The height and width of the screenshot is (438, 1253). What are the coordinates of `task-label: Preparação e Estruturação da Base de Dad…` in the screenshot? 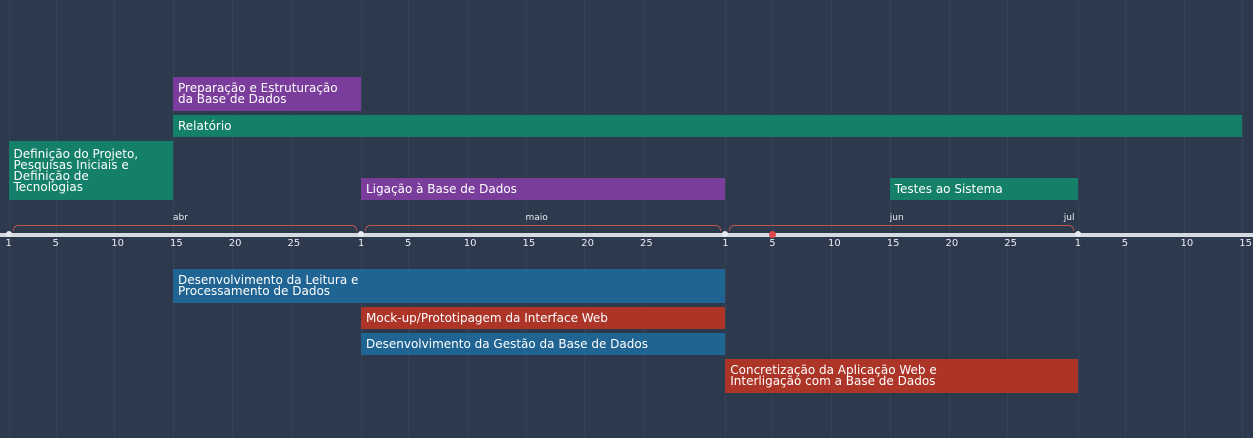 It's located at (258, 93).